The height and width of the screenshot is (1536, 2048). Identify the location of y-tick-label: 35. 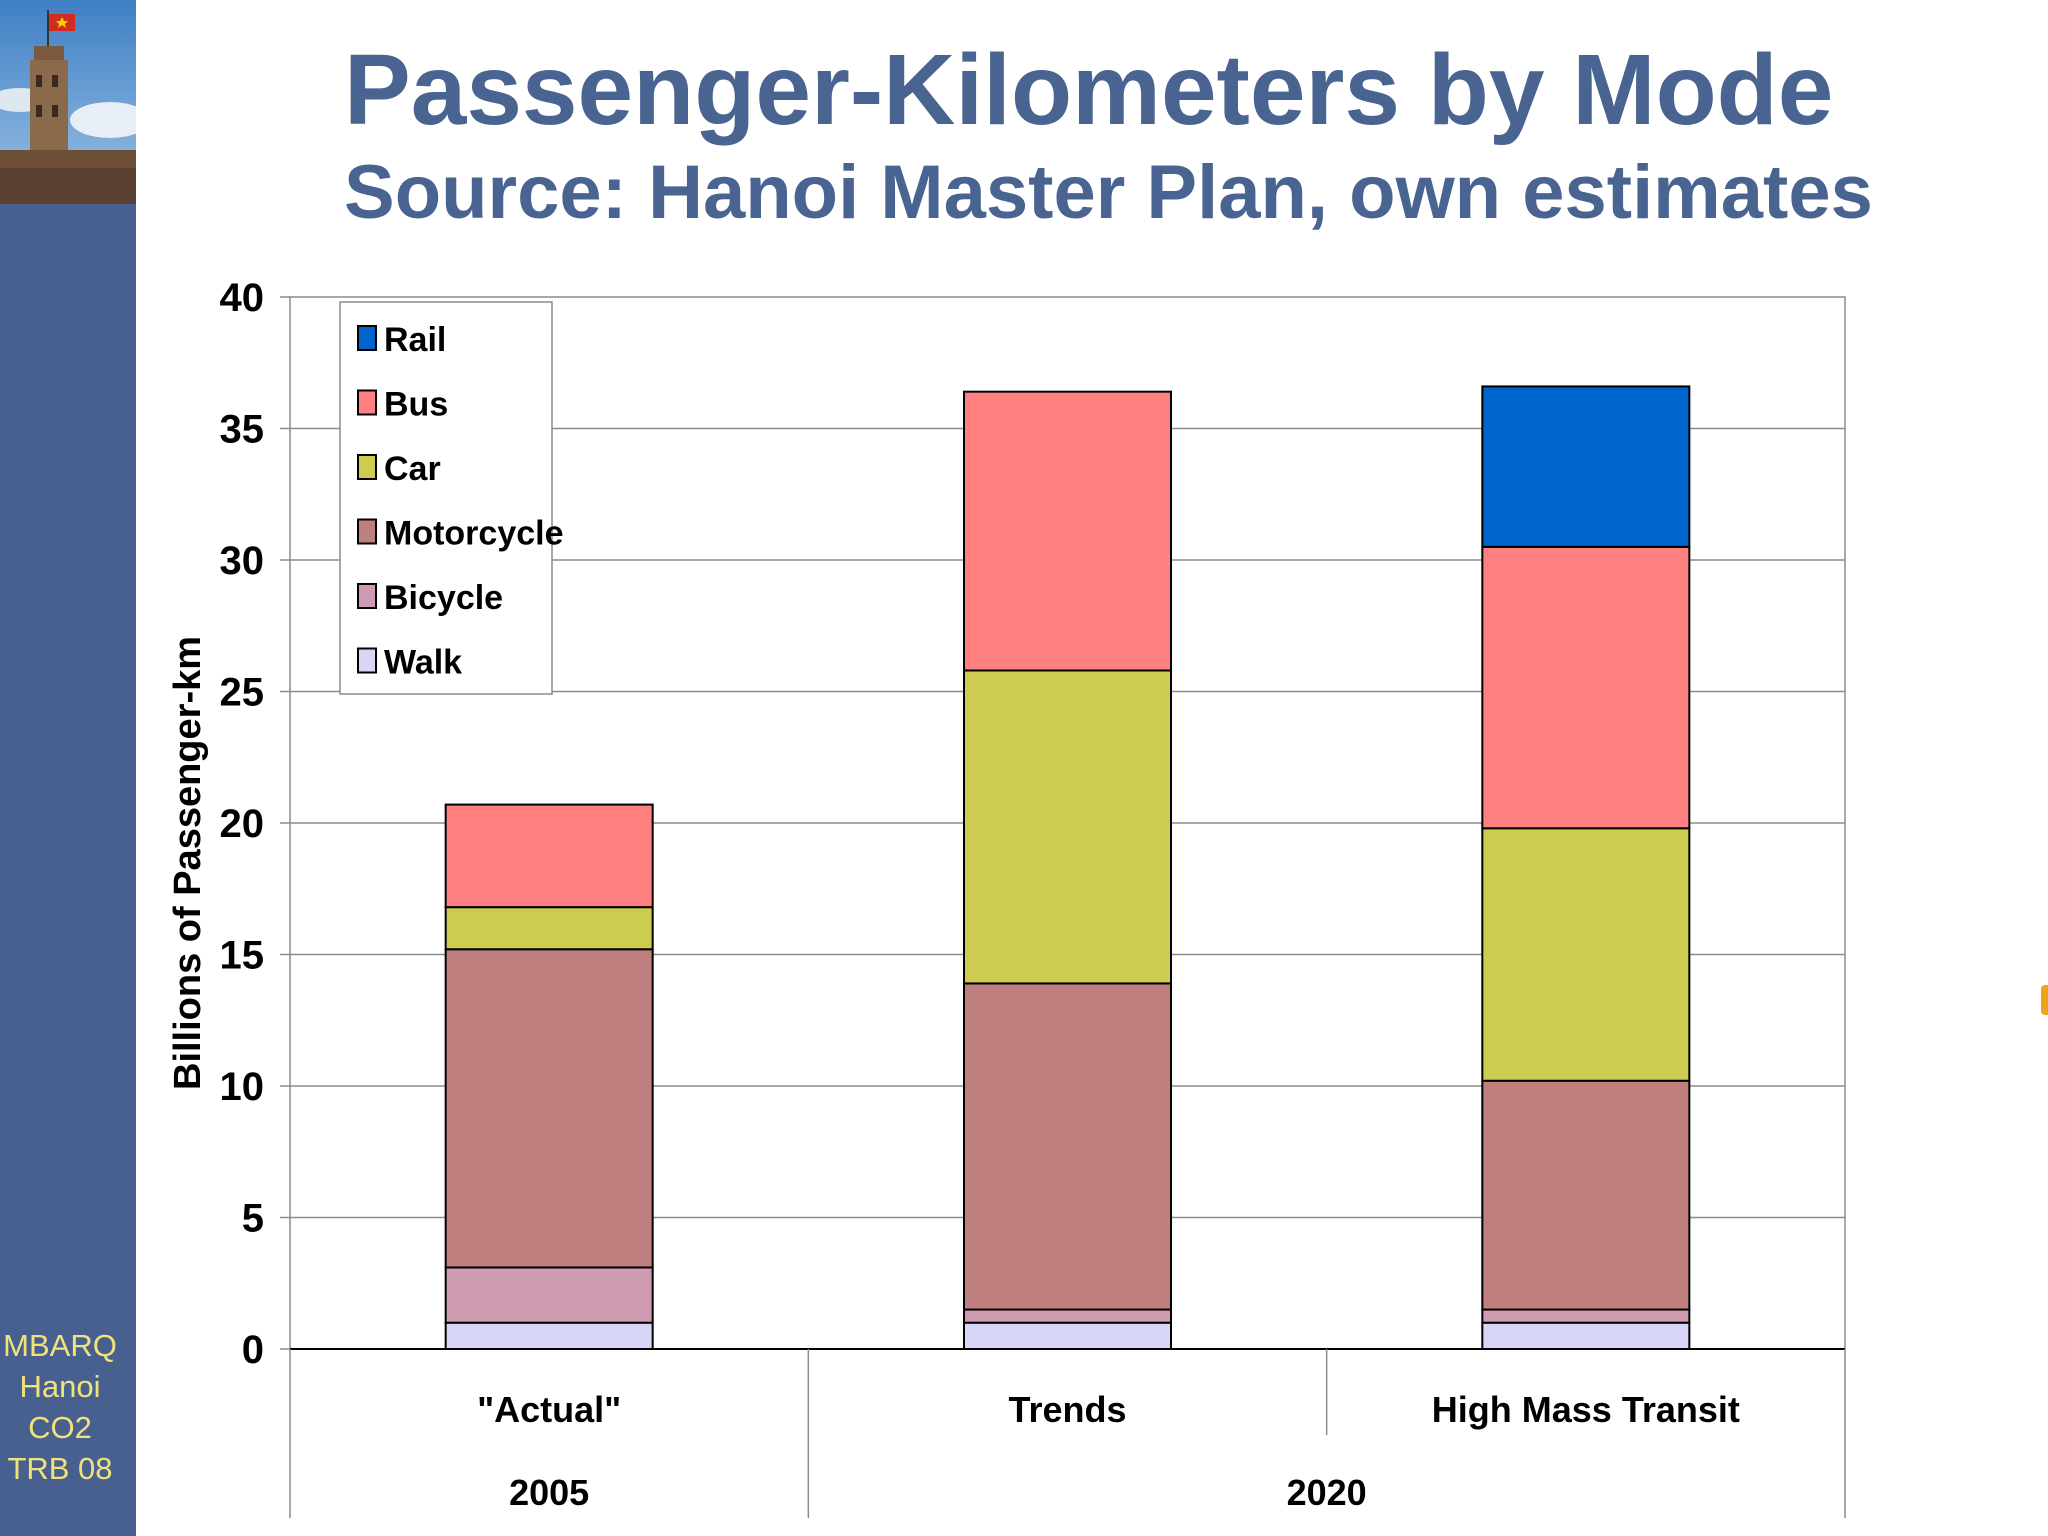
(242, 430).